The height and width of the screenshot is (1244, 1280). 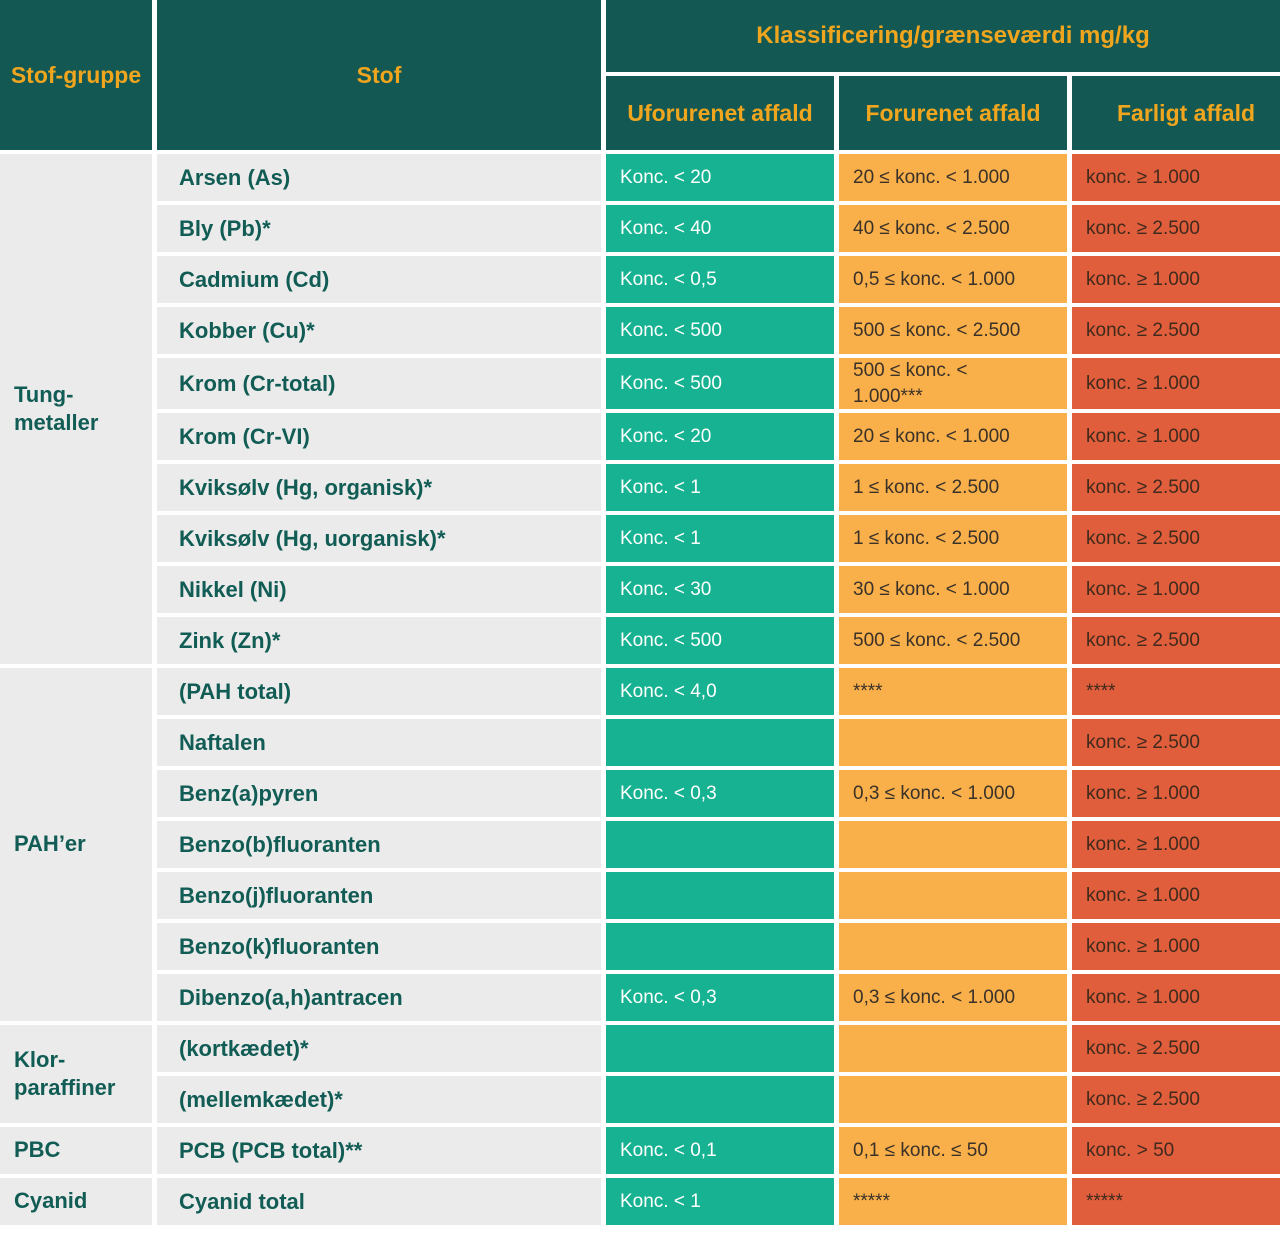 What do you see at coordinates (720, 228) in the screenshot?
I see `value-cell-uforurenet: Konc. < 40` at bounding box center [720, 228].